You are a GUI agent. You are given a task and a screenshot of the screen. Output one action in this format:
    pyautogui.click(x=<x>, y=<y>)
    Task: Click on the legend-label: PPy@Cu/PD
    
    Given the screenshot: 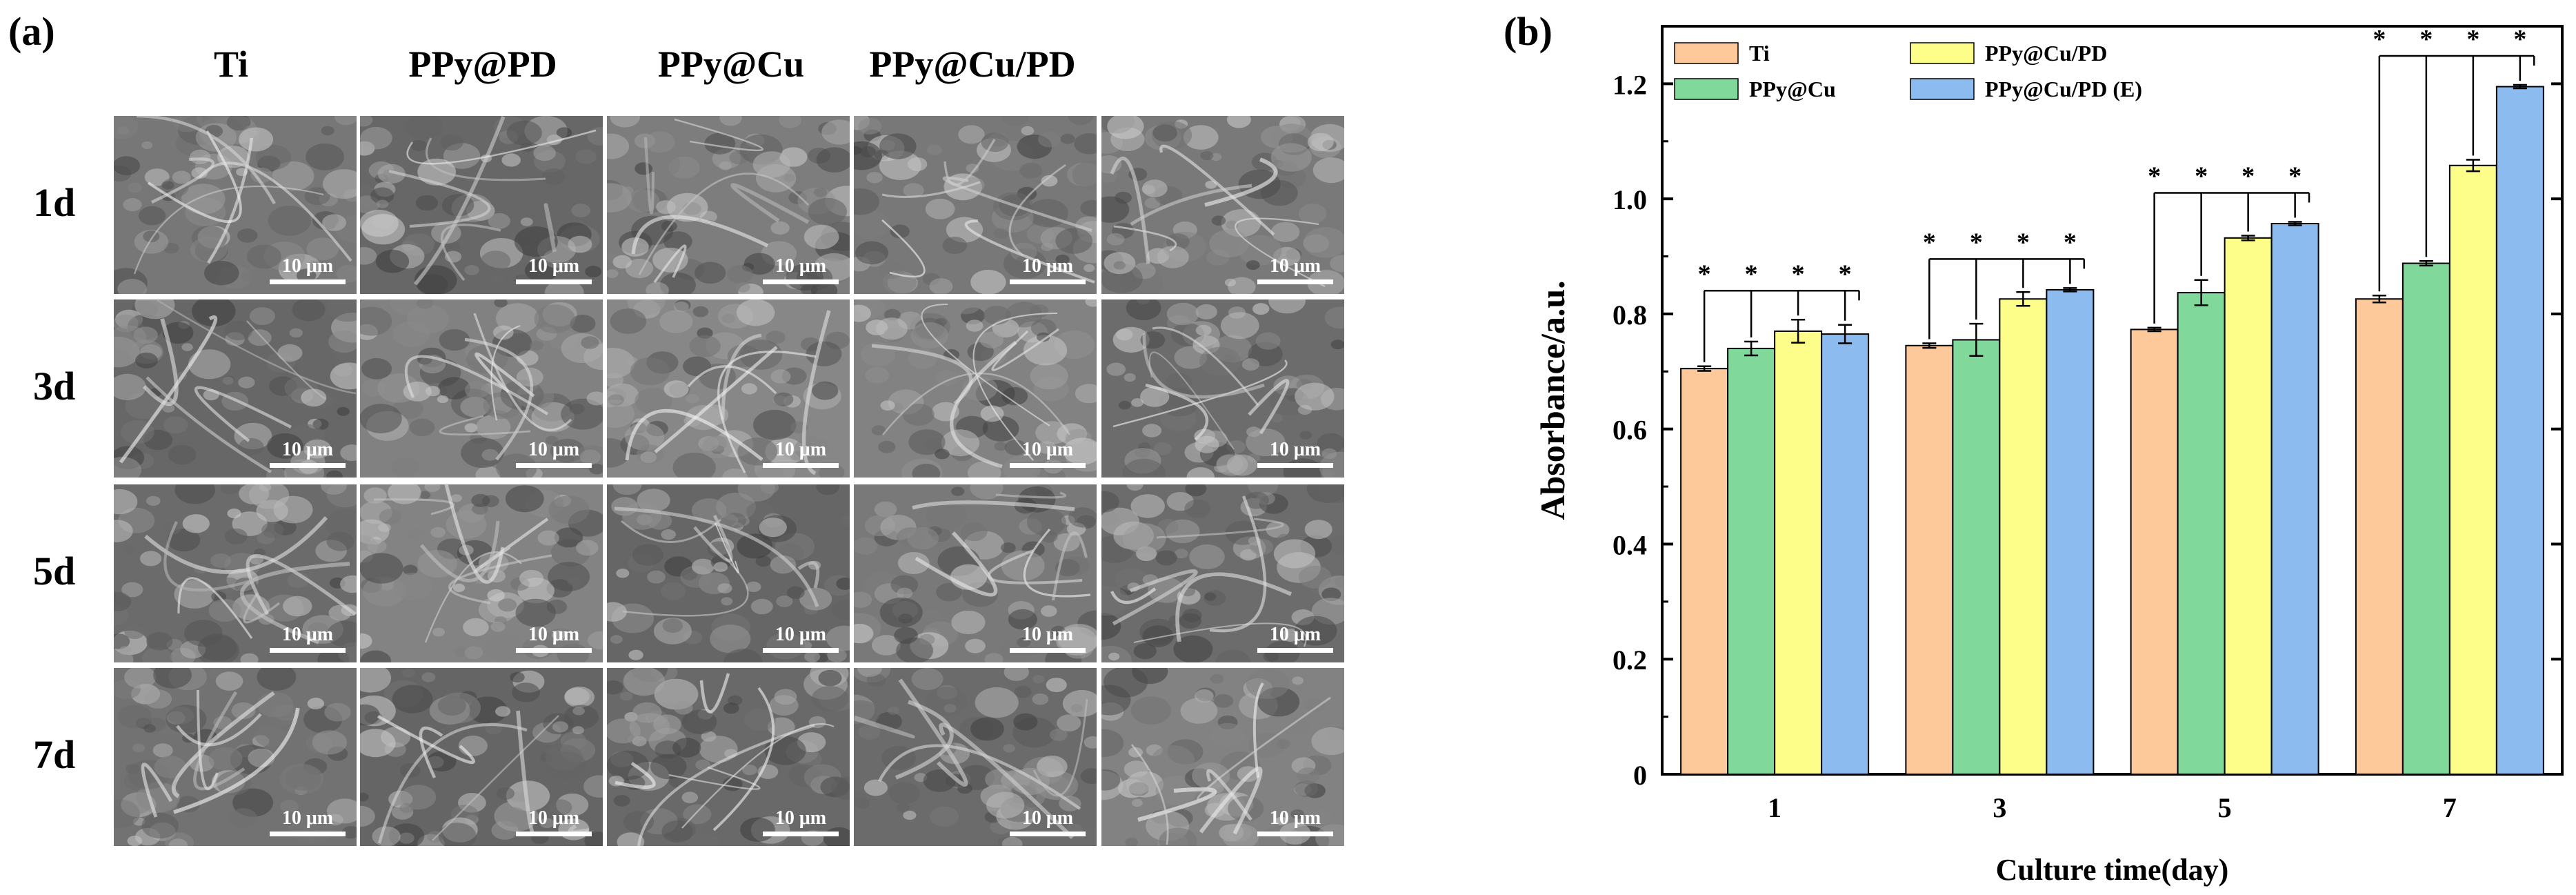 What is the action you would take?
    pyautogui.click(x=2046, y=54)
    